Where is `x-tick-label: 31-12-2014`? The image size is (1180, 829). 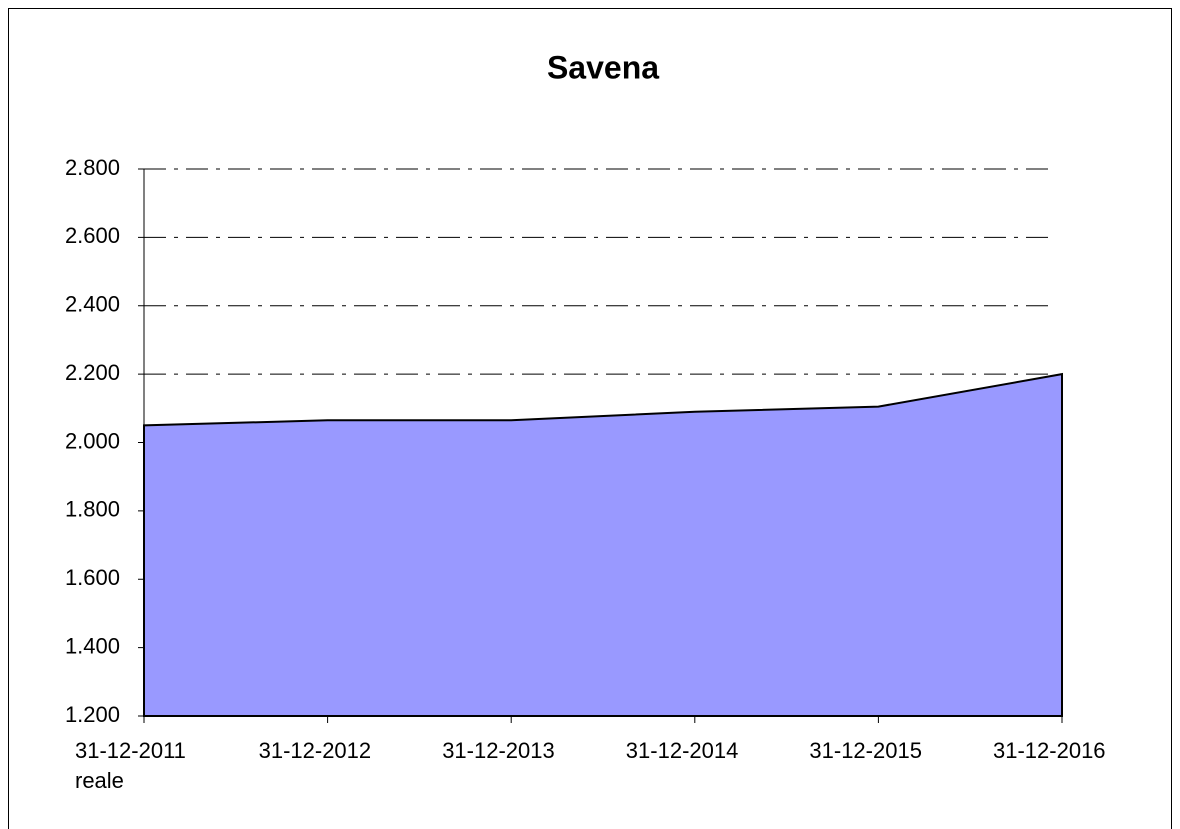
x-tick-label: 31-12-2014 is located at coordinates (682, 750).